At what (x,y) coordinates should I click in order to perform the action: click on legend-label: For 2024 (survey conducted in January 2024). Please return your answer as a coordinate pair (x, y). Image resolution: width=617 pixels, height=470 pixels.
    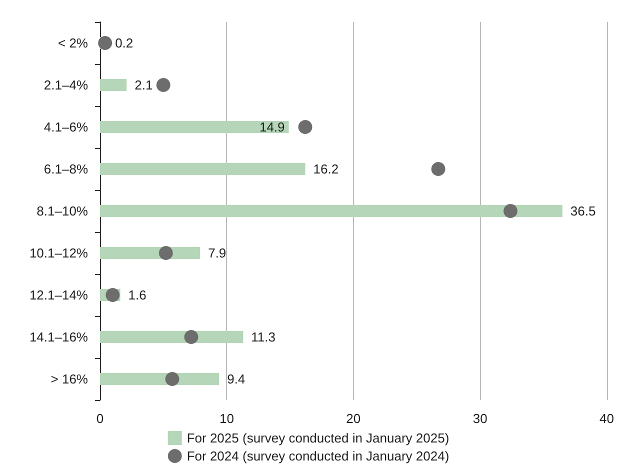
    Looking at the image, I should click on (318, 456).